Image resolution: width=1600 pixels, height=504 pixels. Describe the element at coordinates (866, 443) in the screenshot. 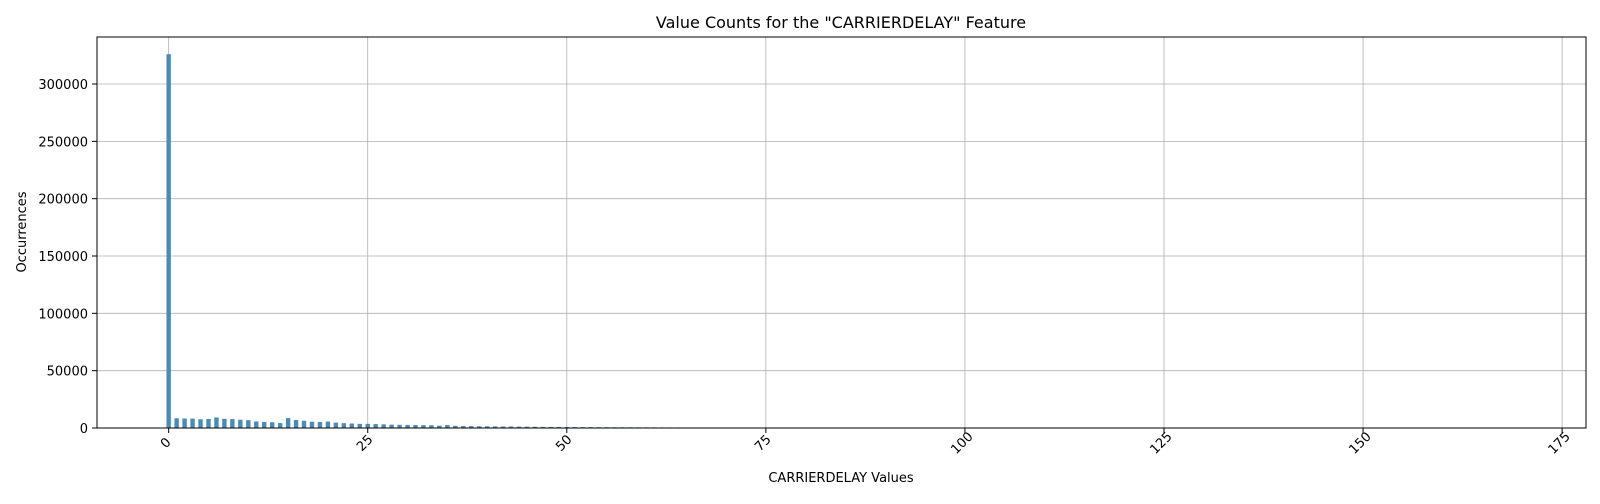

I see `x-axis-ticks: 0 25 50 75 100 125 150 175` at that location.